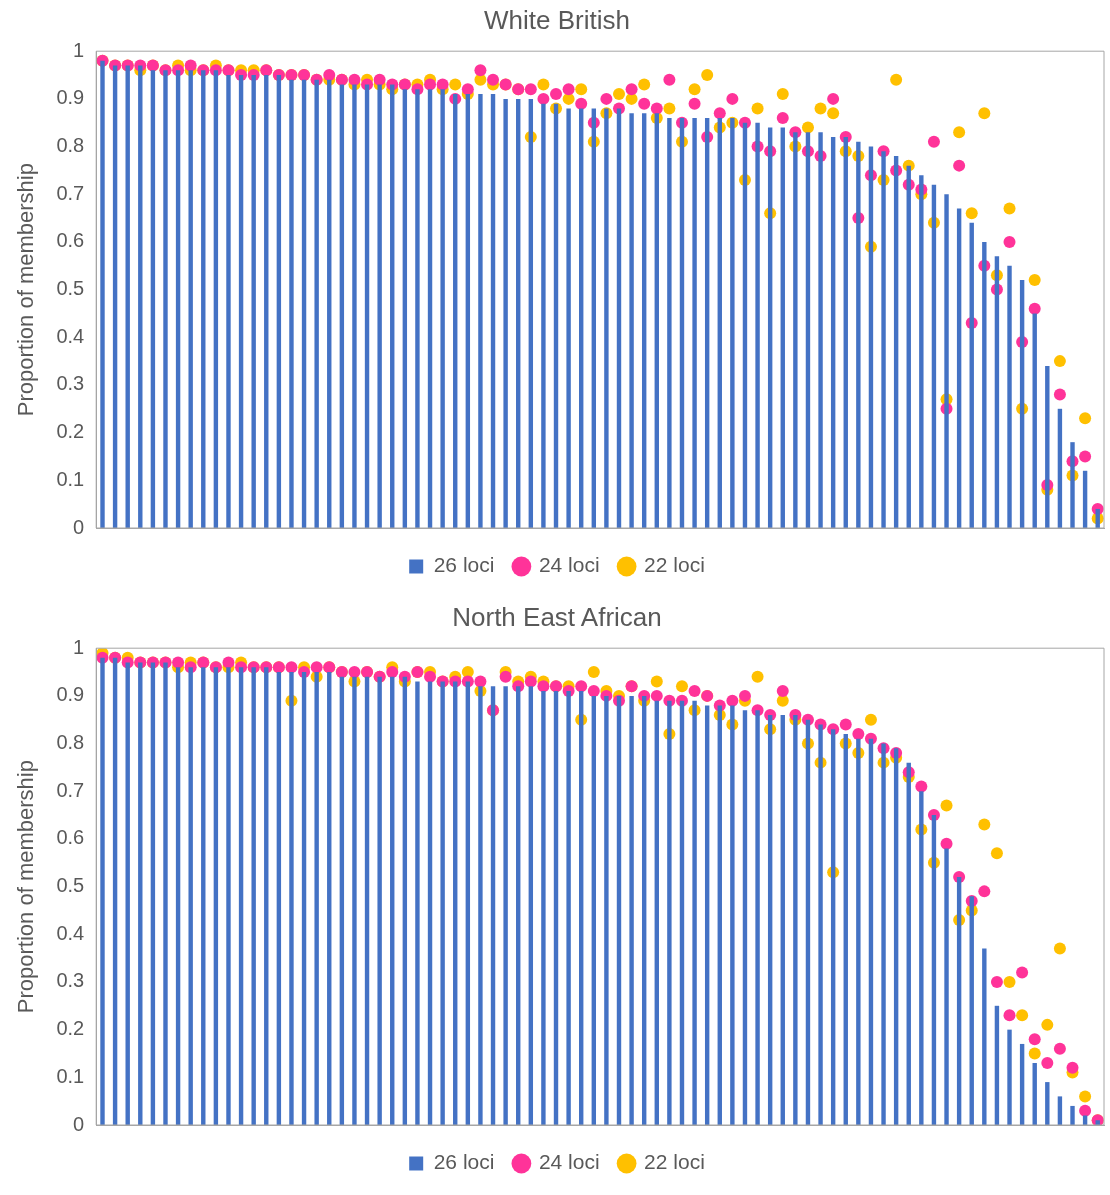 Image resolution: width=1110 pixels, height=1195 pixels. What do you see at coordinates (557, 19) in the screenshot?
I see `chart-title: White British` at bounding box center [557, 19].